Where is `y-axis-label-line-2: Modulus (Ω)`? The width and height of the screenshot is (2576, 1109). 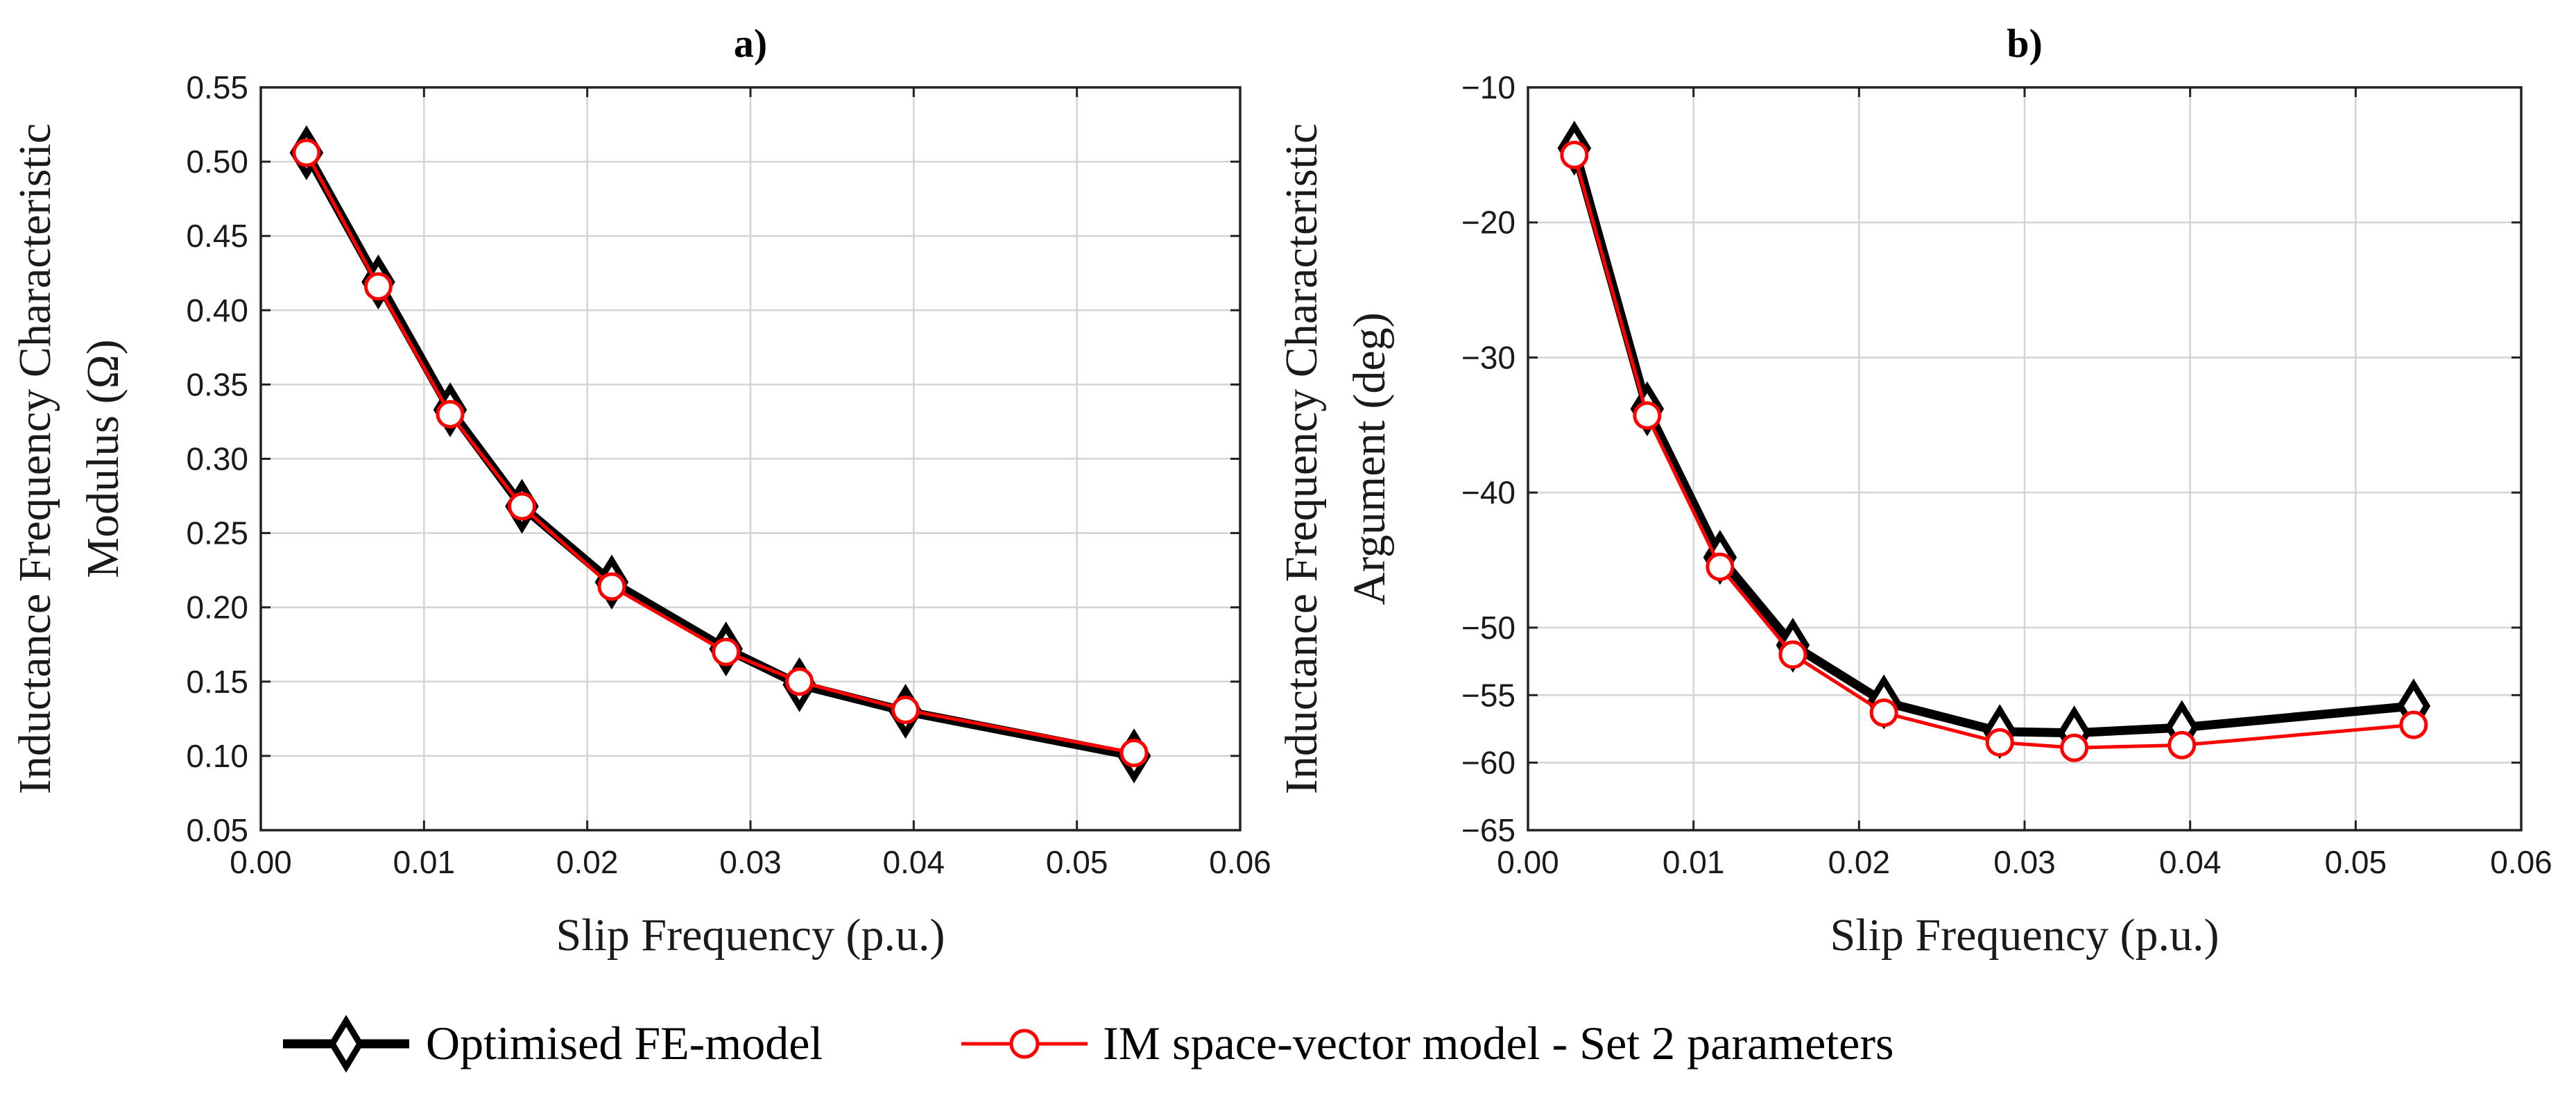 y-axis-label-line-2: Modulus (Ω) is located at coordinates (103, 458).